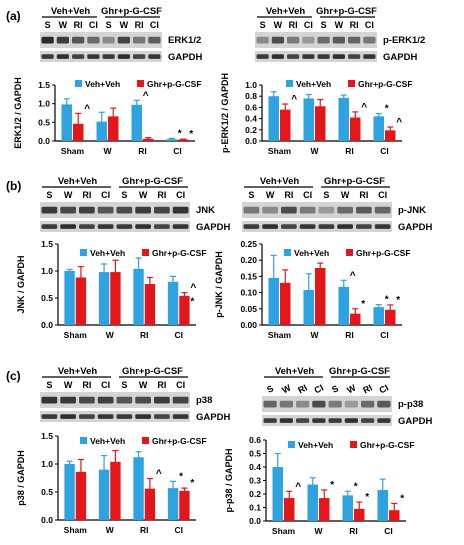 This screenshot has height=545, width=464. What do you see at coordinates (248, 276) in the screenshot?
I see `y-tick-label: 0.15` at bounding box center [248, 276].